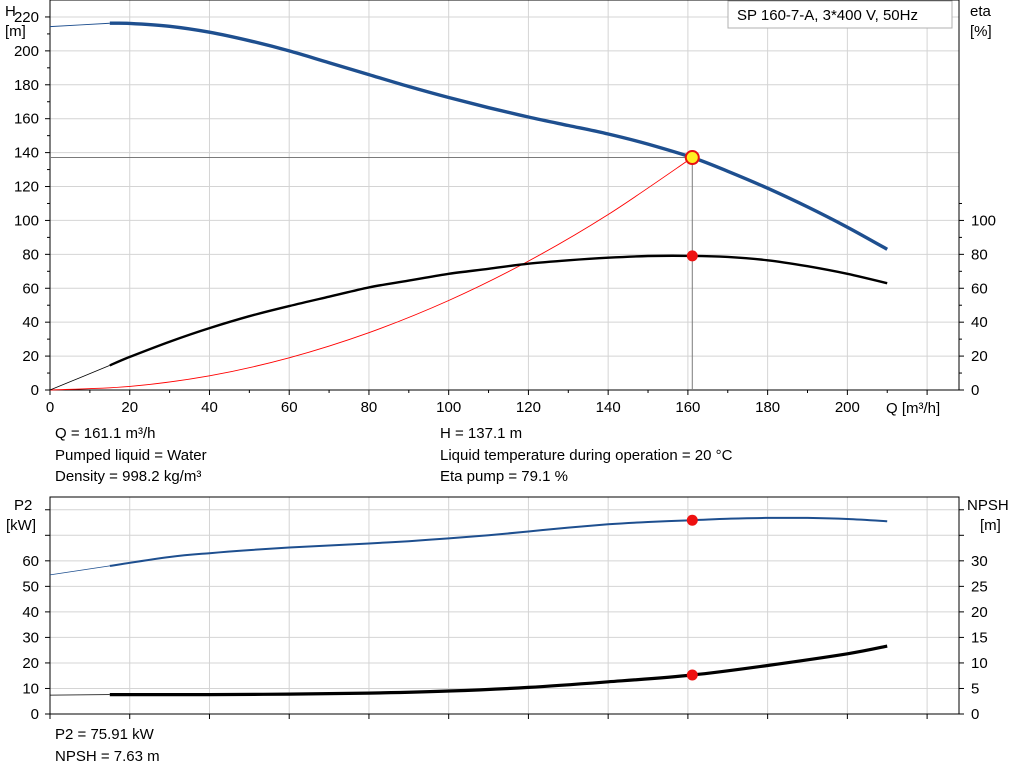 This screenshot has width=1024, height=781. Describe the element at coordinates (10, 11) in the screenshot. I see `h-axis-title: H` at that location.